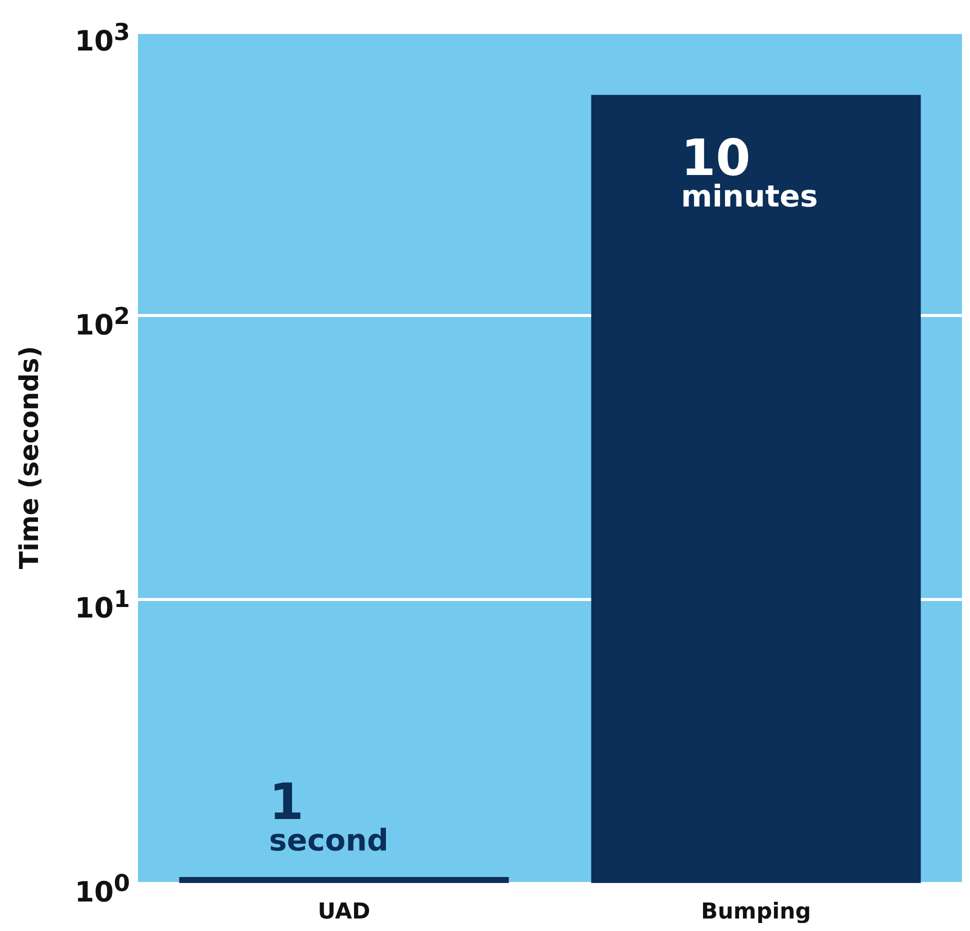 The width and height of the screenshot is (970, 931). I want to click on y-tick-label: 10$^{2}$, so click(102, 321).